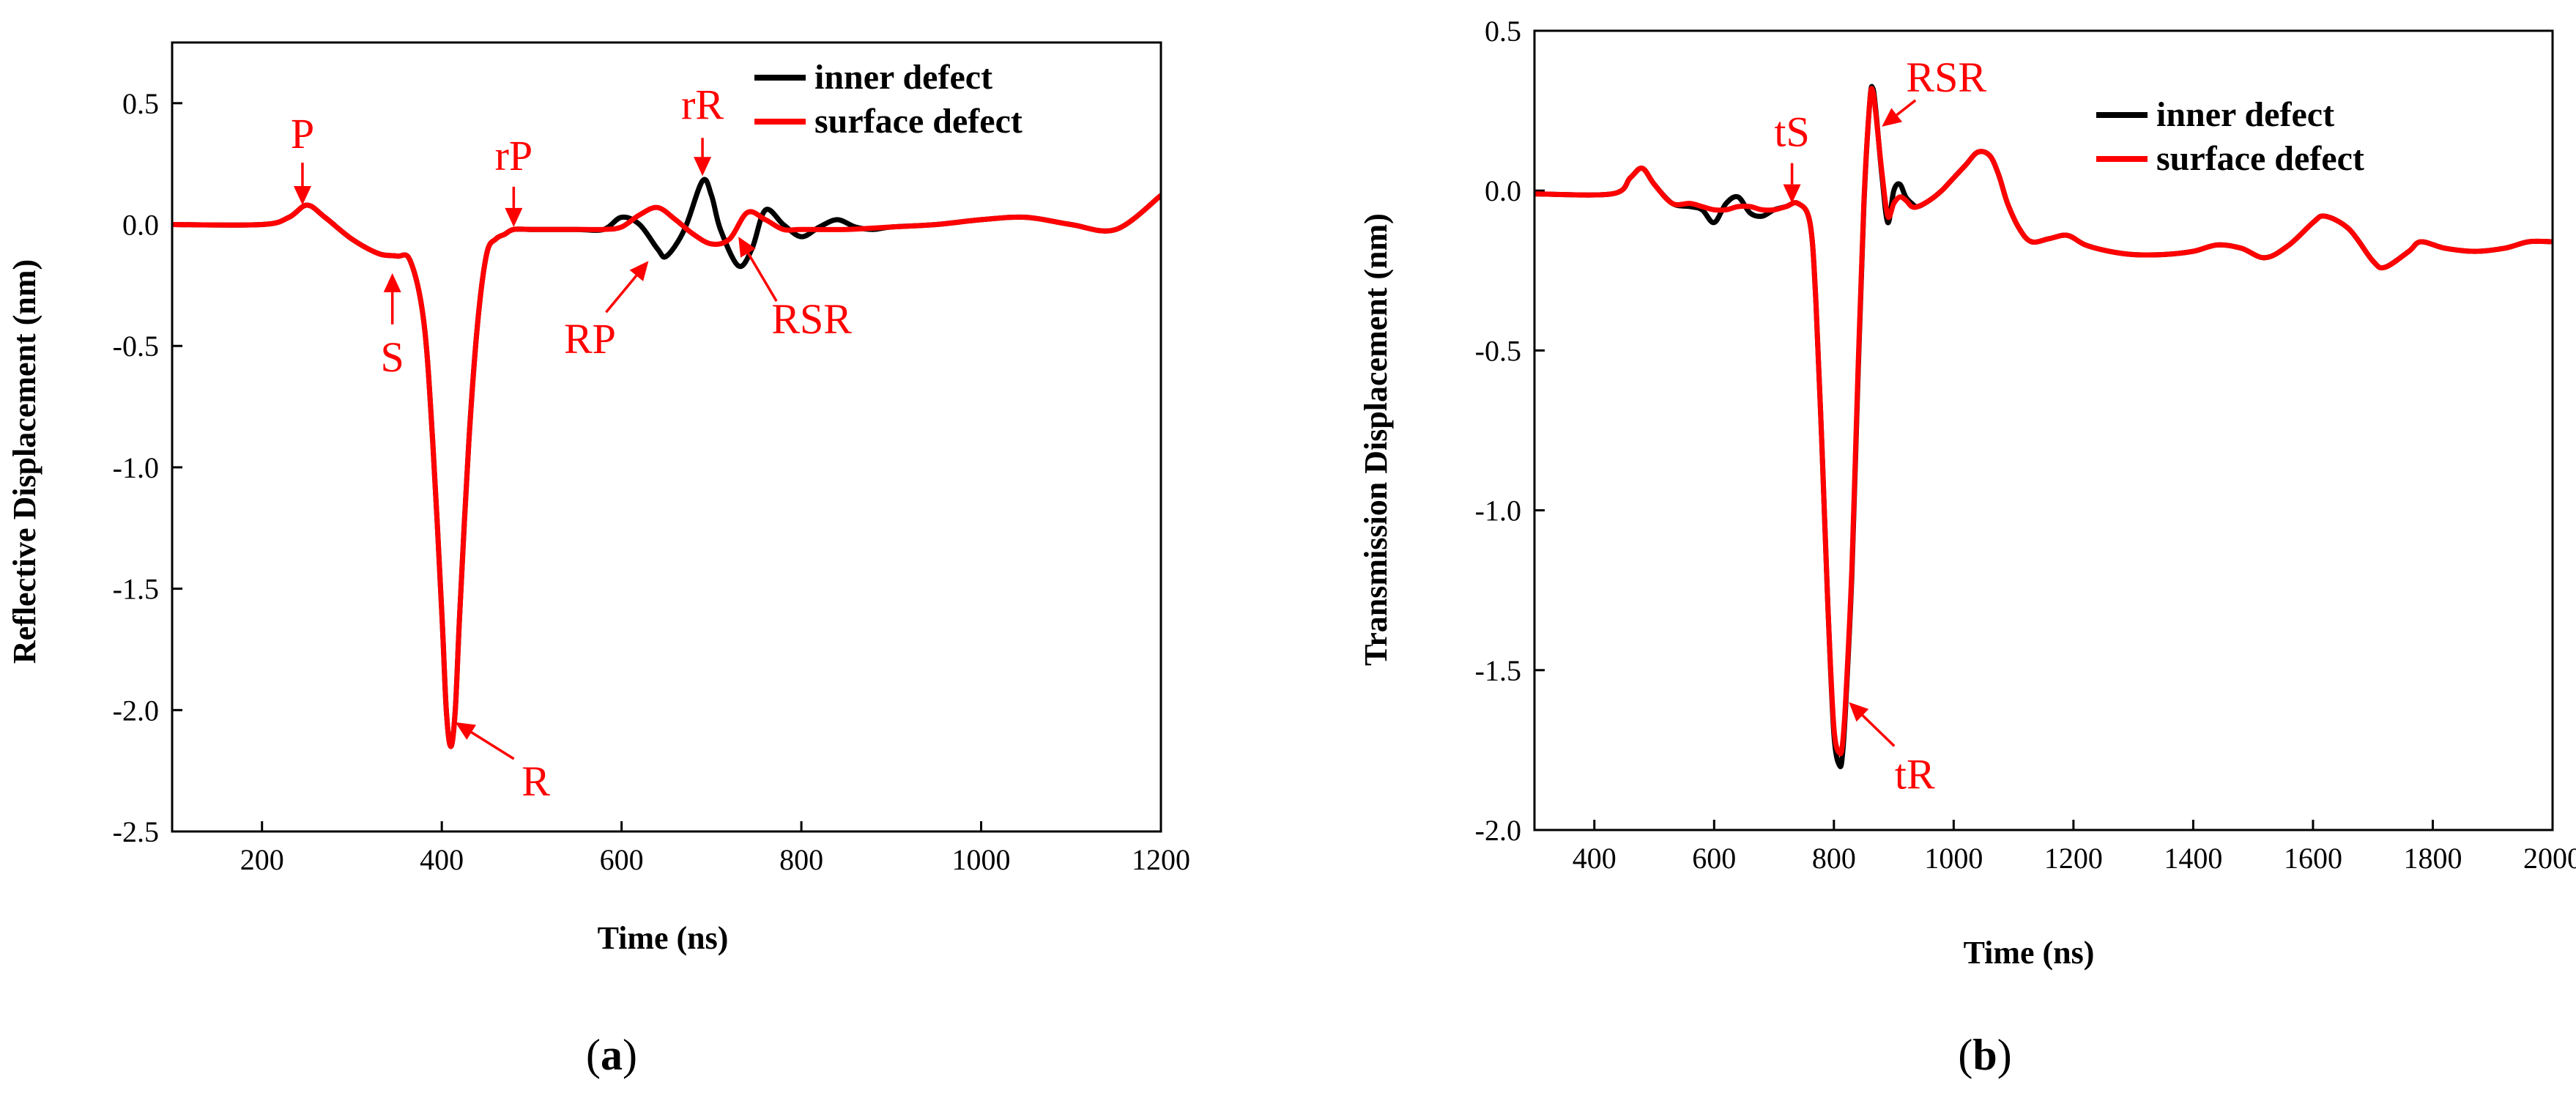 The height and width of the screenshot is (1093, 2576). Describe the element at coordinates (1791, 132) in the screenshot. I see `panel-b-annotation-label-tS: tS` at that location.